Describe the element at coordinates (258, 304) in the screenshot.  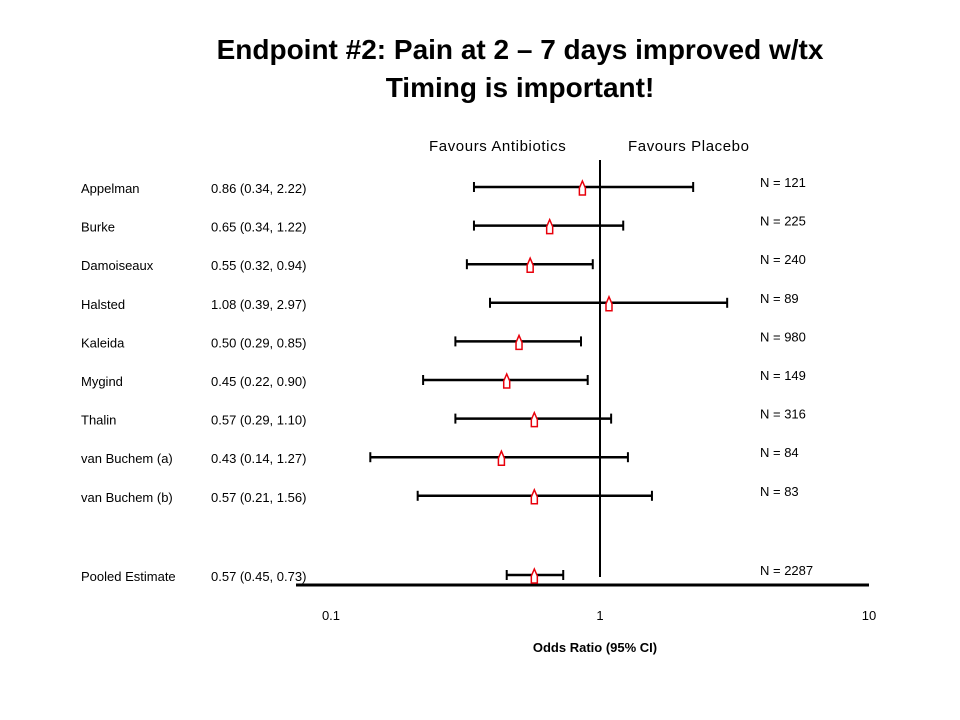
I see `study-ci-label: 1.08 (0.39, 2.97)` at that location.